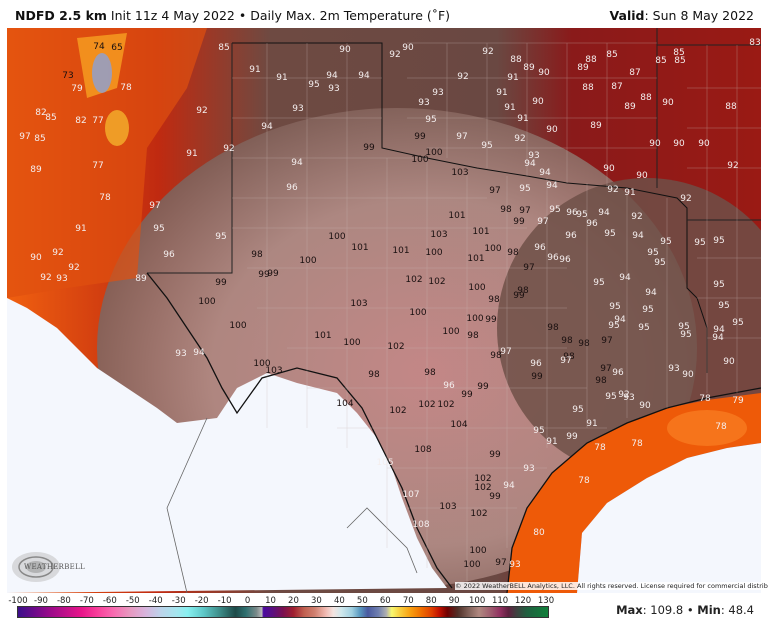  Describe the element at coordinates (523, 601) in the screenshot. I see `legend-tick: 120` at that location.